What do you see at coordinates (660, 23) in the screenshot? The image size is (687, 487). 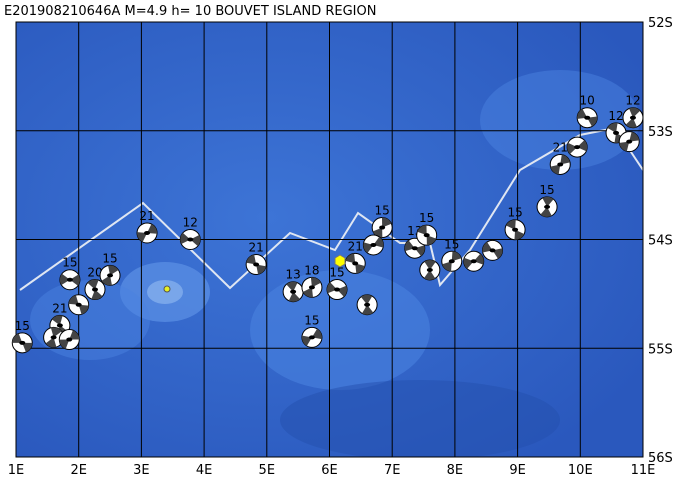 I see `lat-label: 52S` at bounding box center [660, 23].